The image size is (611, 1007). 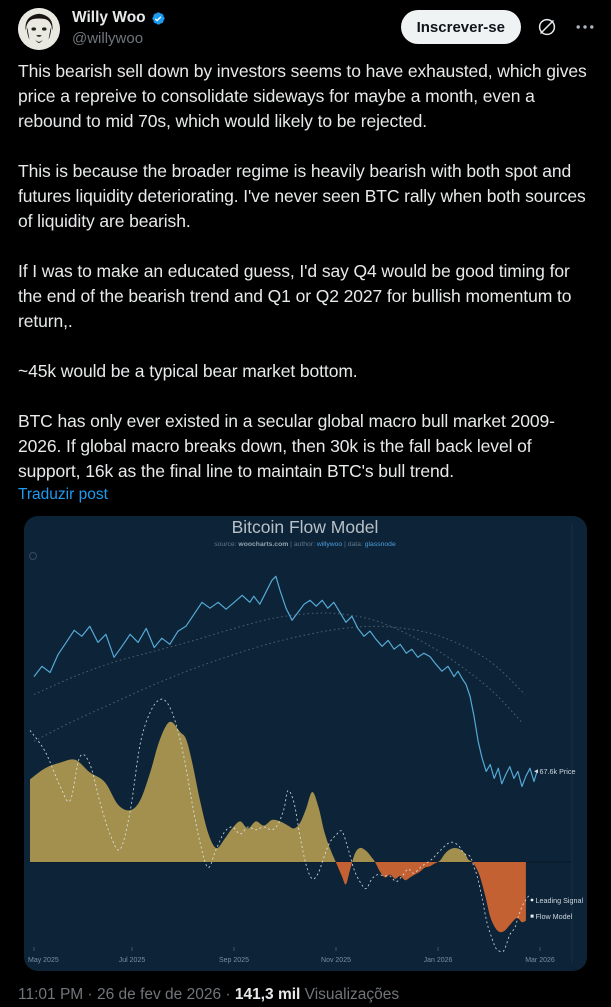 What do you see at coordinates (63, 494) in the screenshot?
I see `translate-post-link: Traduzir post` at bounding box center [63, 494].